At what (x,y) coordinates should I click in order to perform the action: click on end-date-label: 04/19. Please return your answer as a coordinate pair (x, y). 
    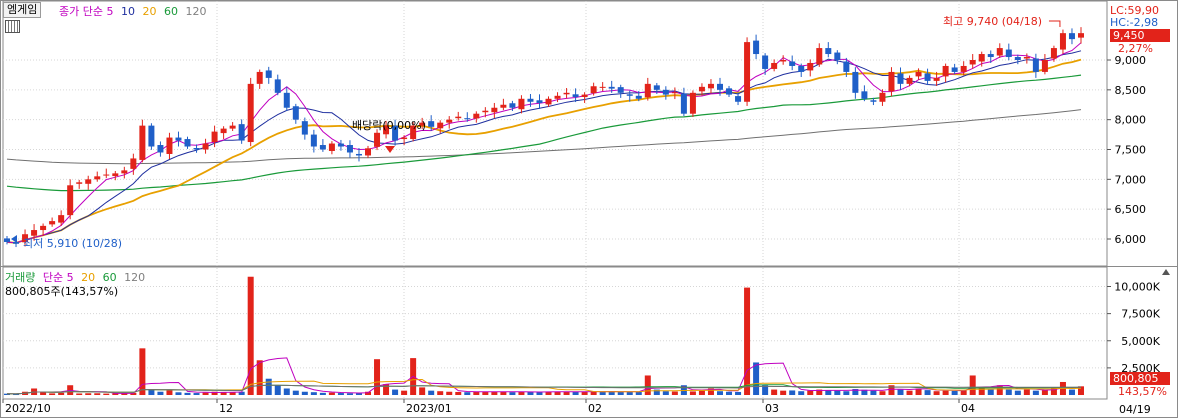
    Looking at the image, I should click on (1135, 409).